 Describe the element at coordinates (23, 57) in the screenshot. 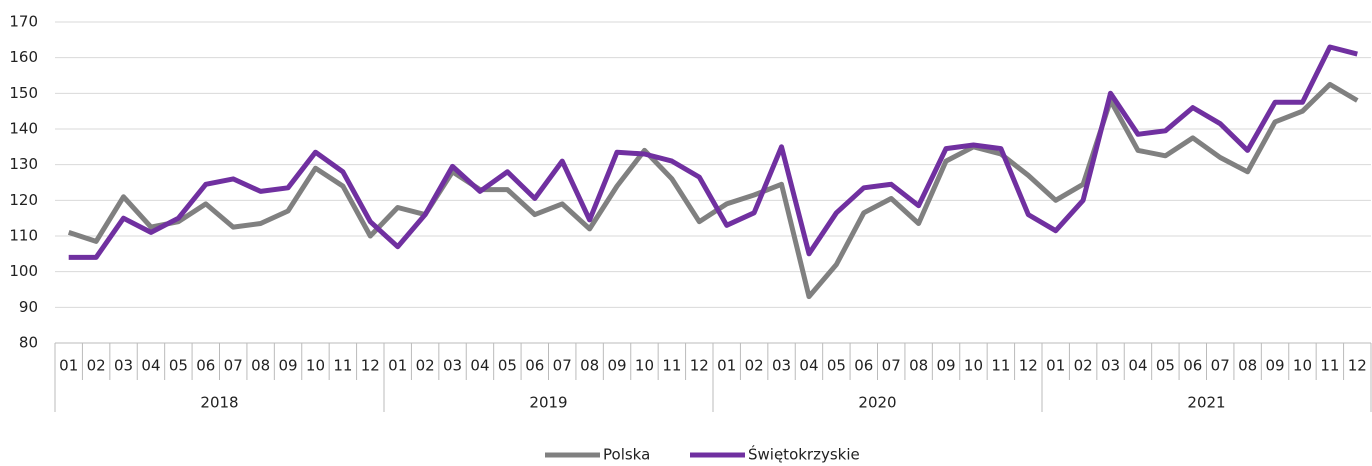

I see `y-tick-label: 160` at that location.